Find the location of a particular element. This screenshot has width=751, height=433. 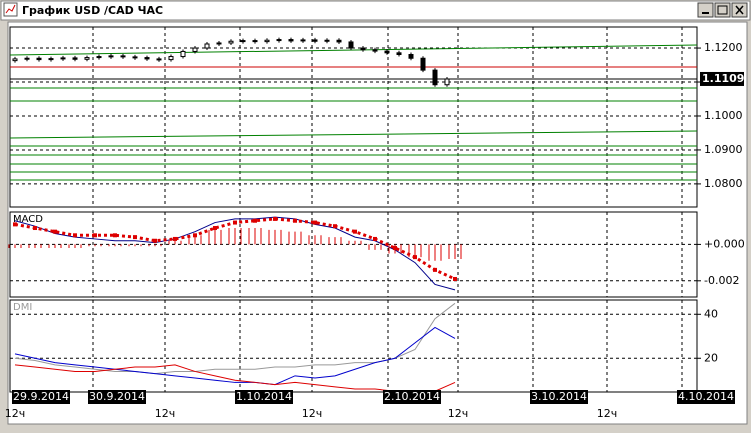

date-label: 1.10.2014 is located at coordinates (264, 396).